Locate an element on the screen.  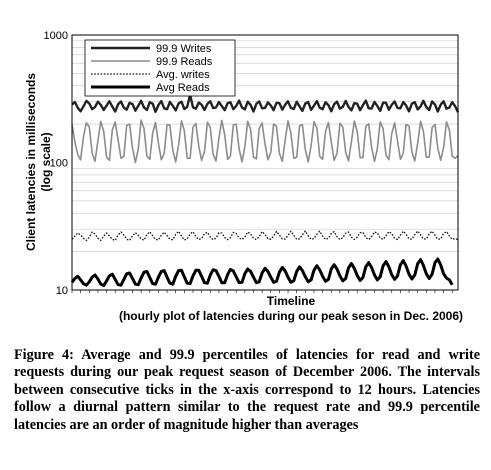
x-axis-label-line1: Timeline is located at coordinates (291, 301).